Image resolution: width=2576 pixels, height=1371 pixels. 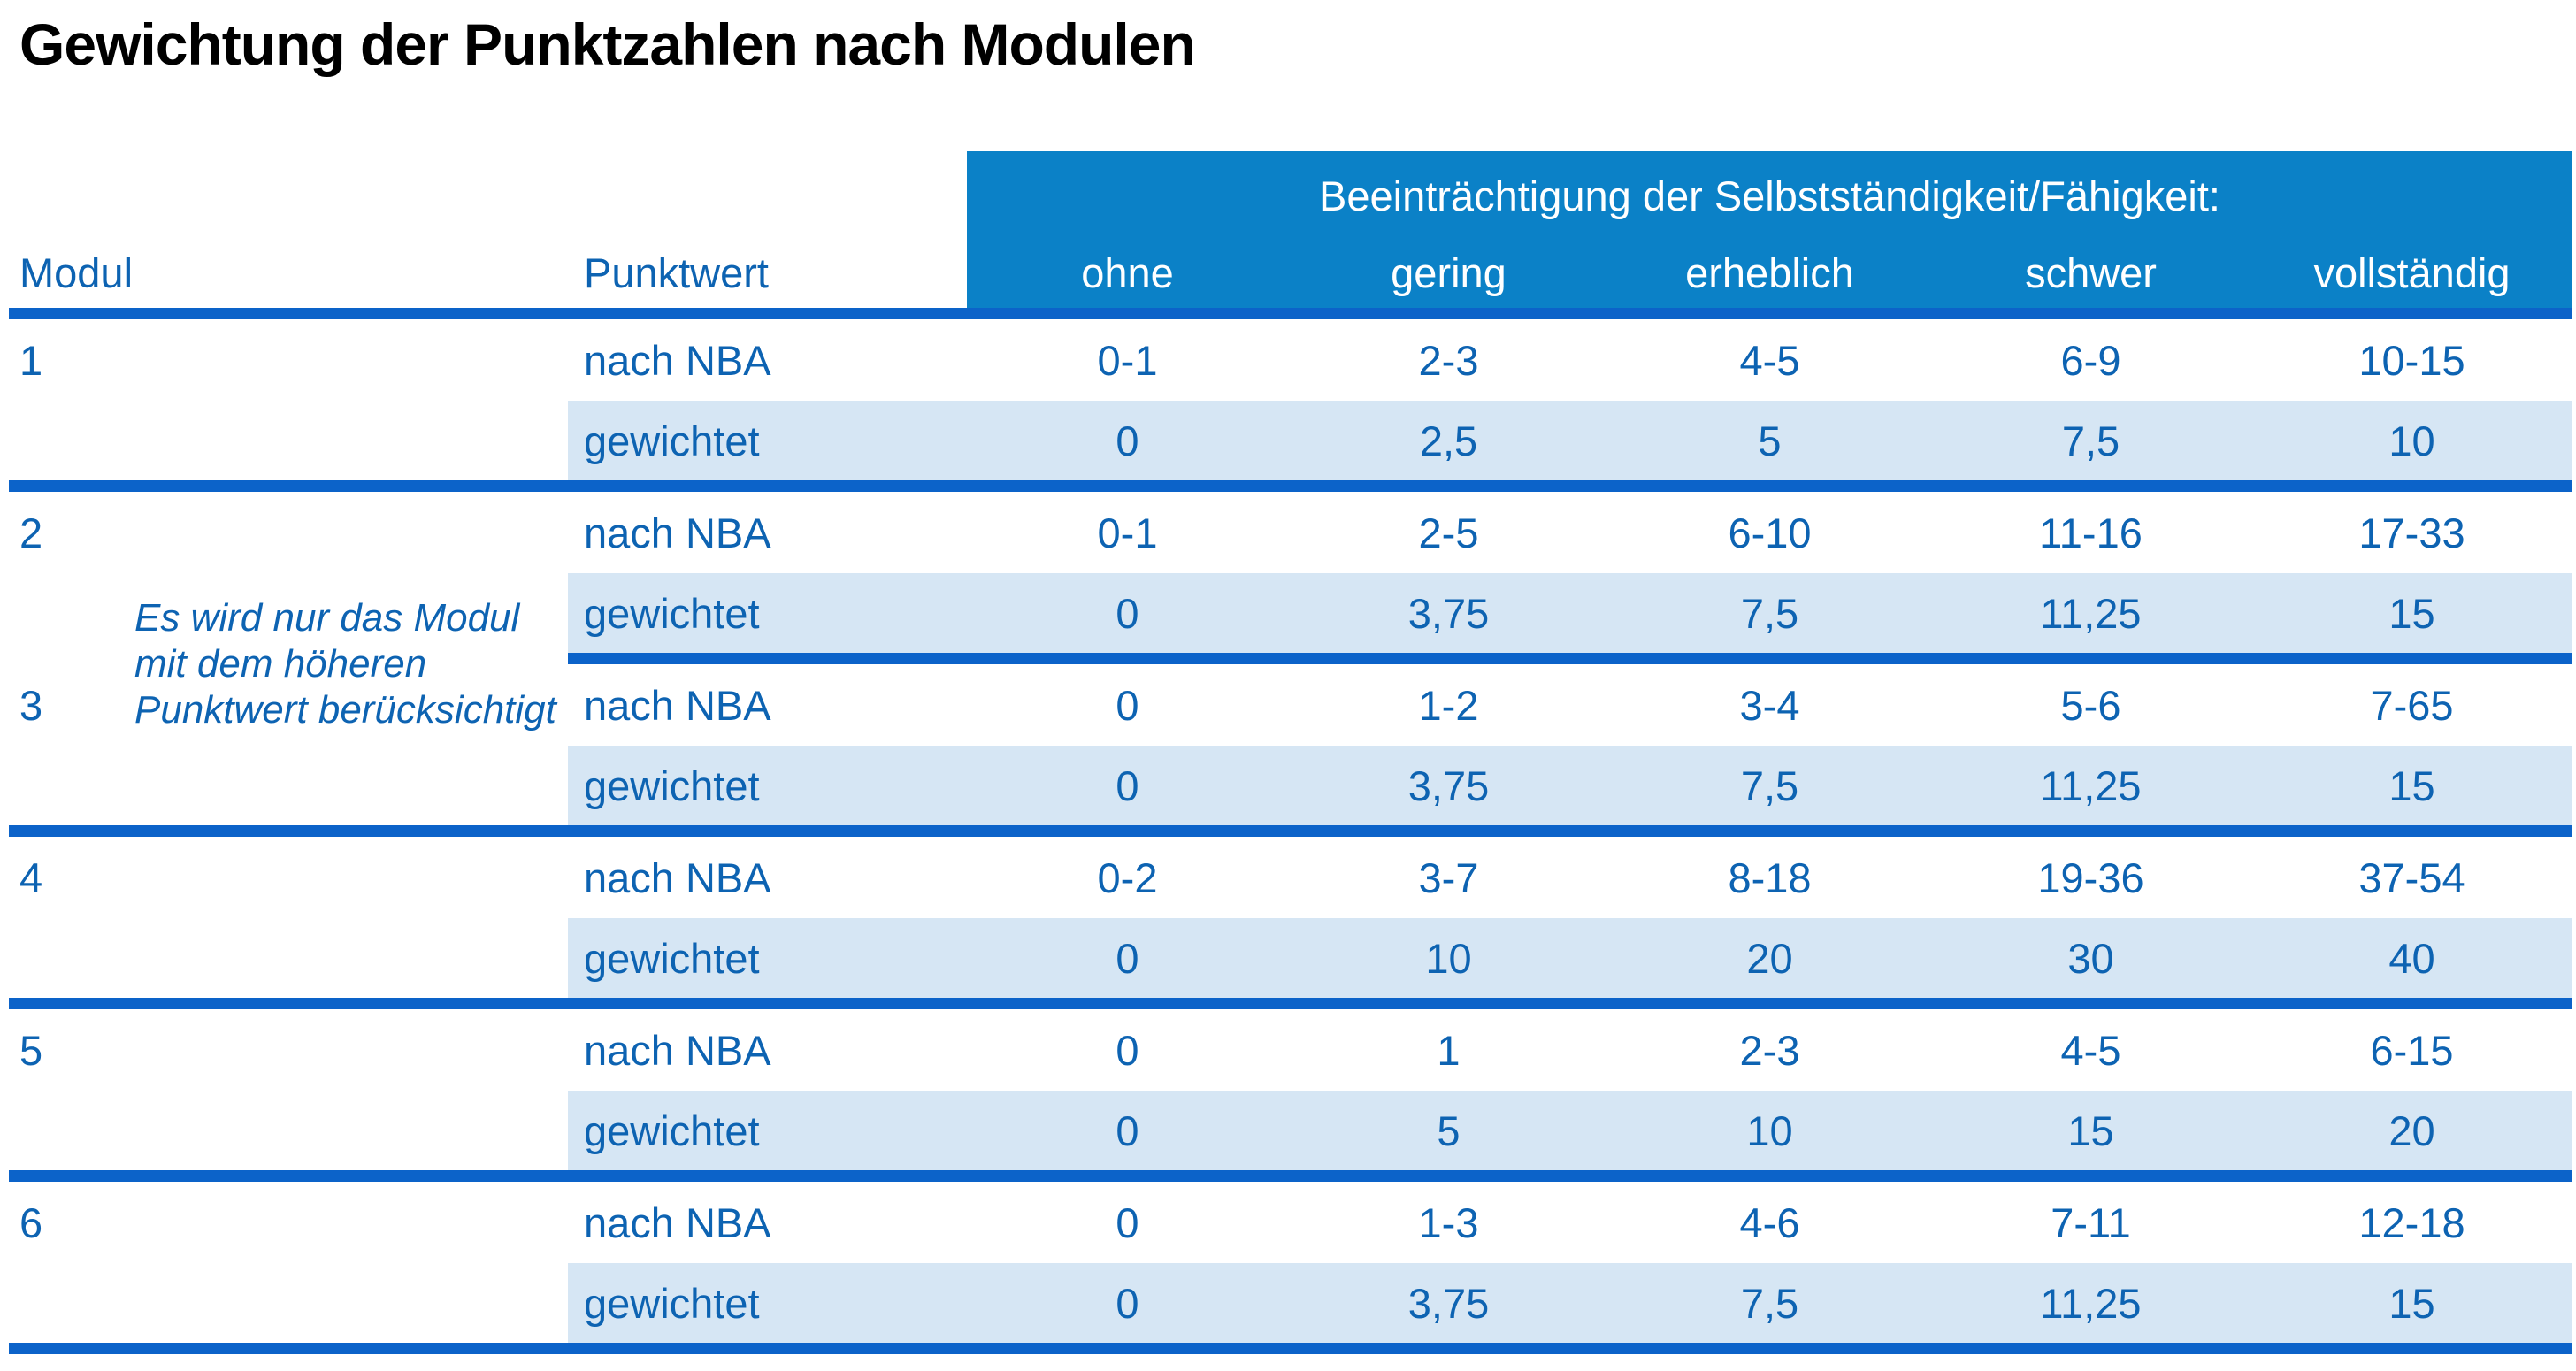 I want to click on column-header-schwer: schwer, so click(x=2091, y=272).